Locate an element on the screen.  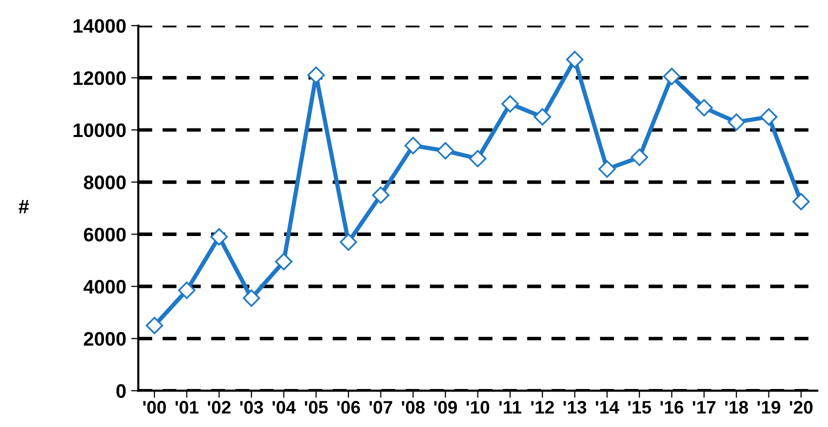
x-tick-label: '19 is located at coordinates (769, 407).